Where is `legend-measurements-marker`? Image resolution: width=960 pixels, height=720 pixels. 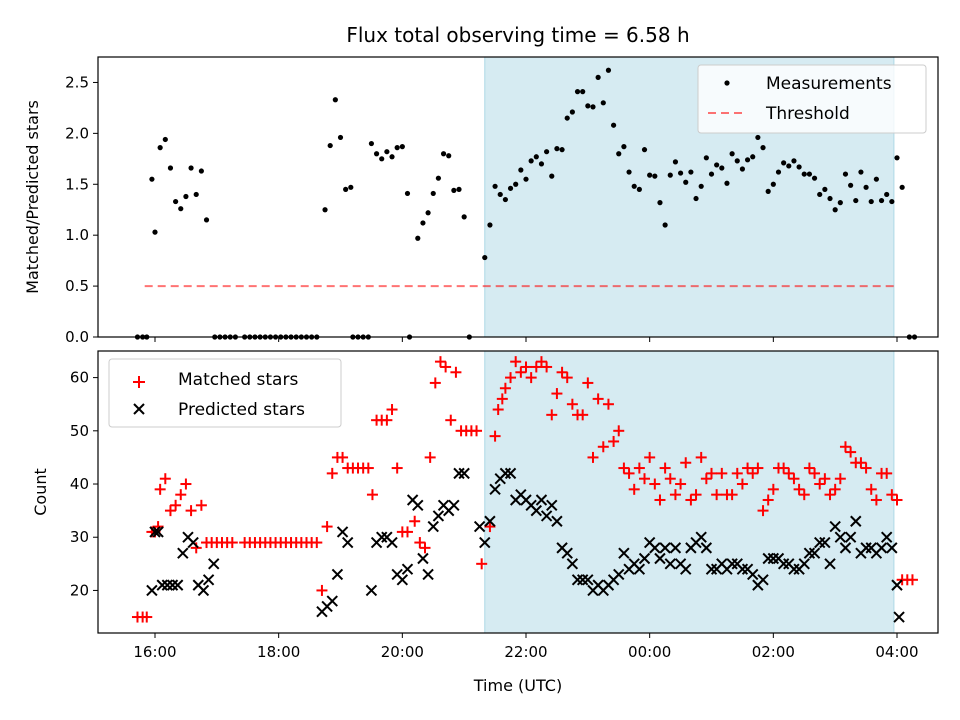
legend-measurements-marker is located at coordinates (727, 83).